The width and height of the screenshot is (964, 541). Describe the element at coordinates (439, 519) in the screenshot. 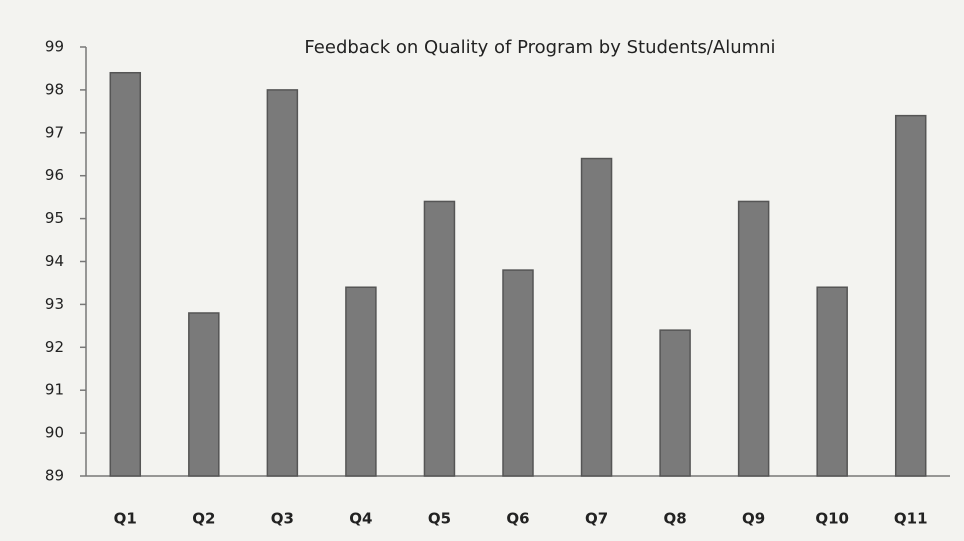

I see `x-tick-label: Q5` at that location.